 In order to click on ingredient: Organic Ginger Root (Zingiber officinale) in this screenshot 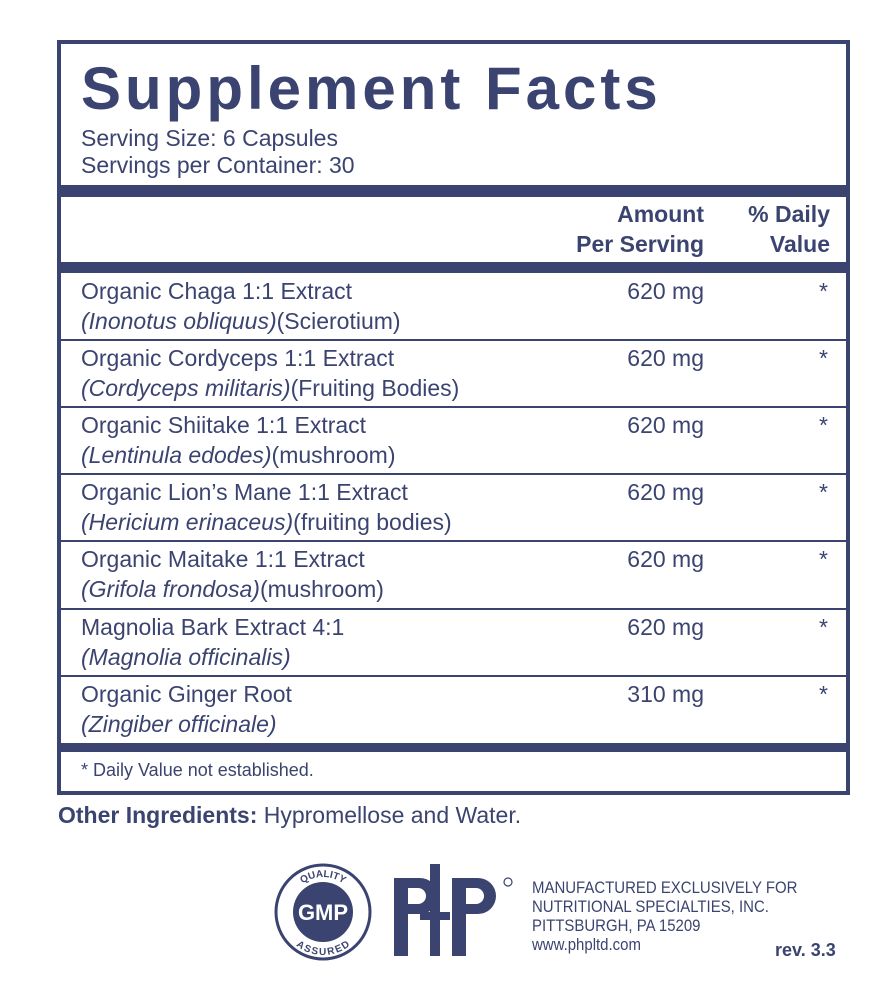, I will do `click(186, 709)`.